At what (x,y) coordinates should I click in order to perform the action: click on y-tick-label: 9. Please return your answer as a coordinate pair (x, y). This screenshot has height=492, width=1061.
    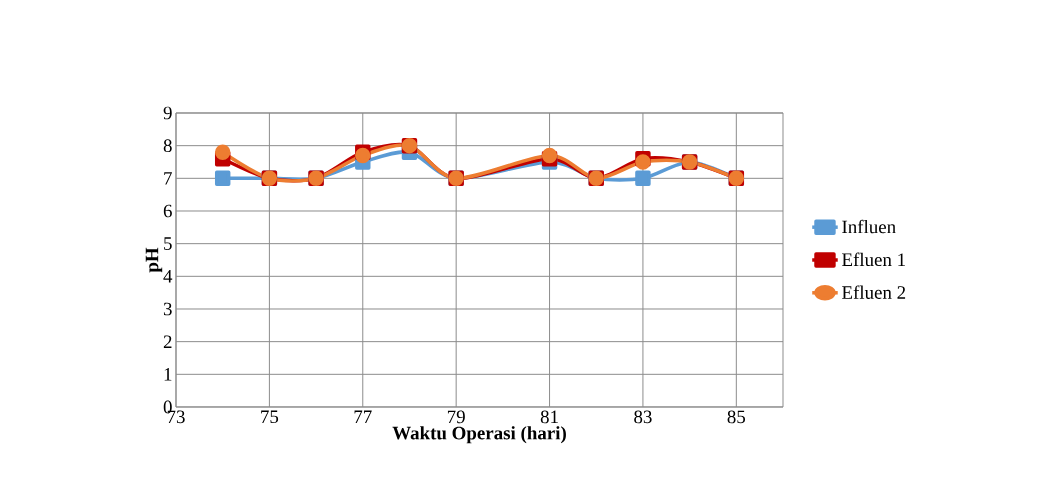
    Looking at the image, I should click on (167, 113).